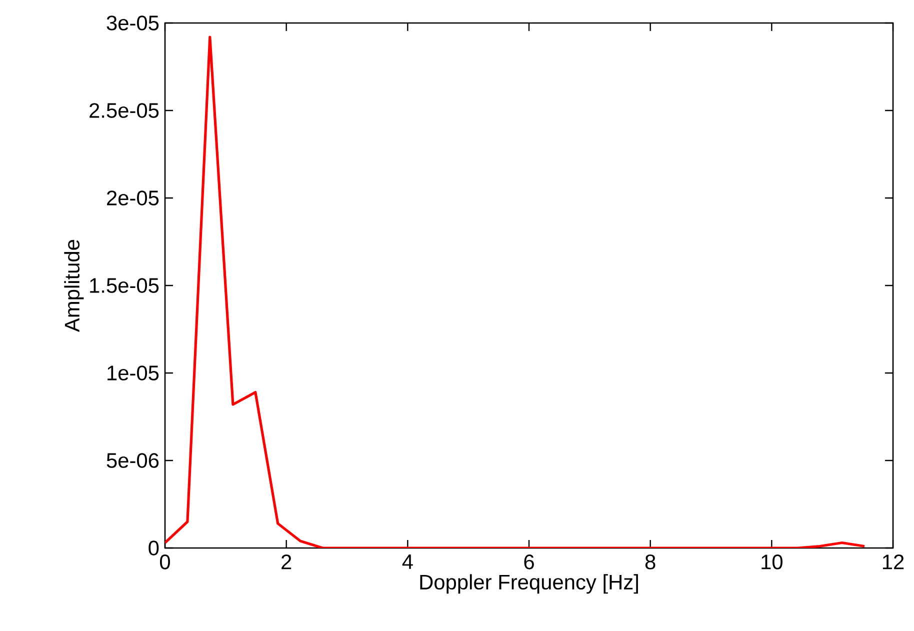 Image resolution: width=914 pixels, height=631 pixels. Describe the element at coordinates (132, 460) in the screenshot. I see `y-tick-label: 5e-06` at that location.